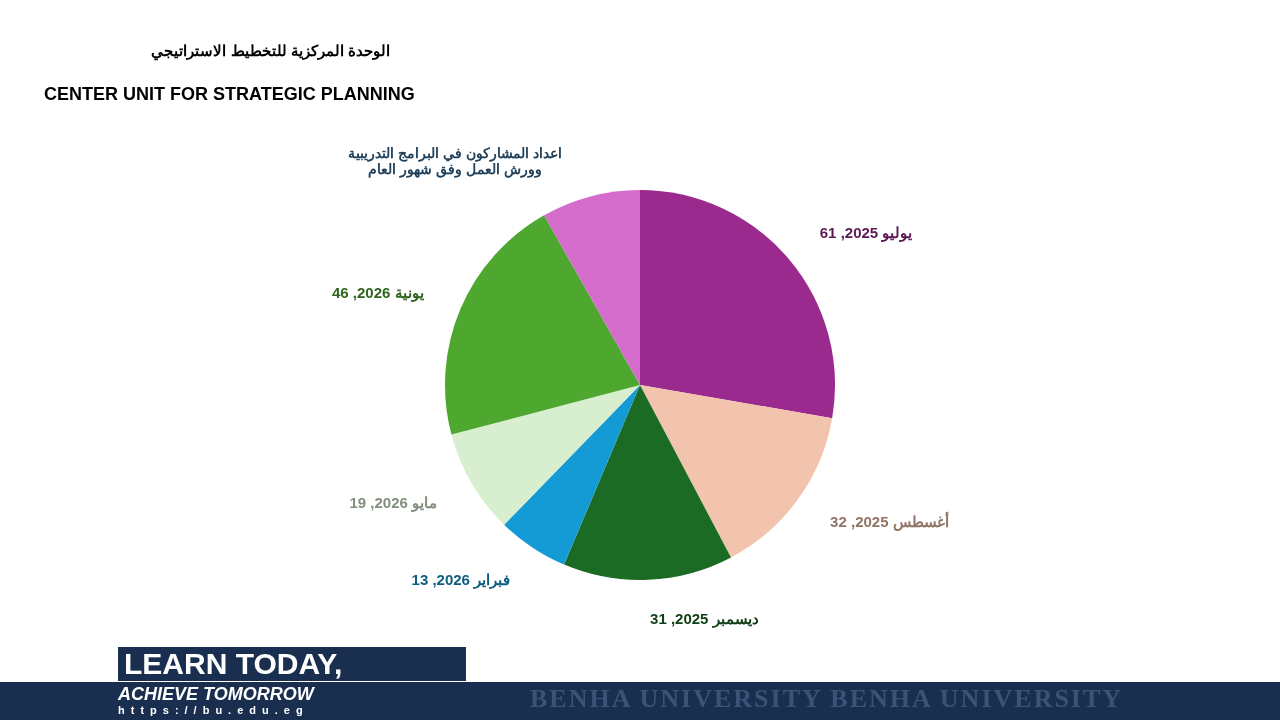 The height and width of the screenshot is (720, 1280). What do you see at coordinates (455, 161) in the screenshot?
I see `chart-title: اعداد المشاركون في البرامج التدريبية وورش العمل وفق شهور العام` at bounding box center [455, 161].